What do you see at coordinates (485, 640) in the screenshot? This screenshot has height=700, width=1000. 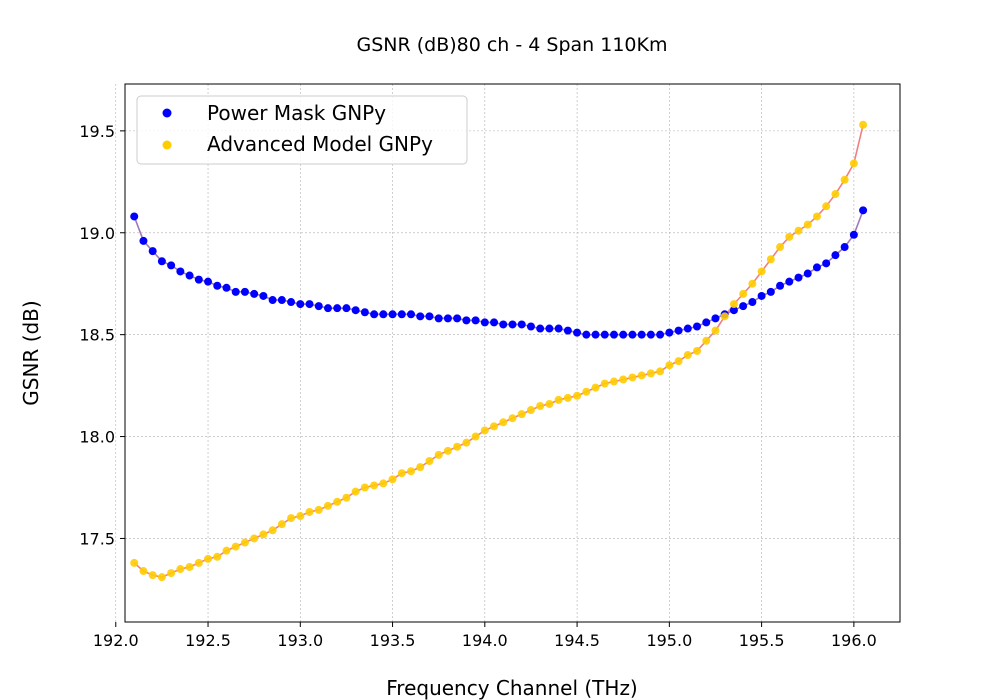 I see `x-tick-label: 194.0` at bounding box center [485, 640].